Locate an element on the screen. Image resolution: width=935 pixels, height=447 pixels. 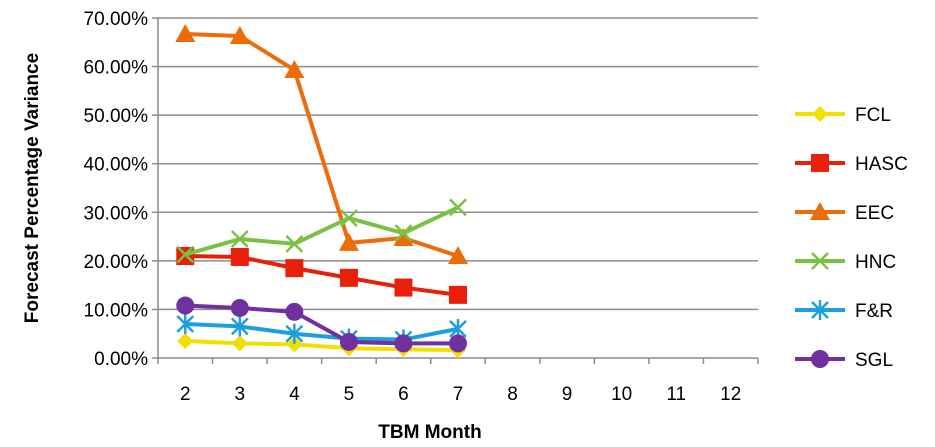
legend-label-hnc: HNC is located at coordinates (875, 262).